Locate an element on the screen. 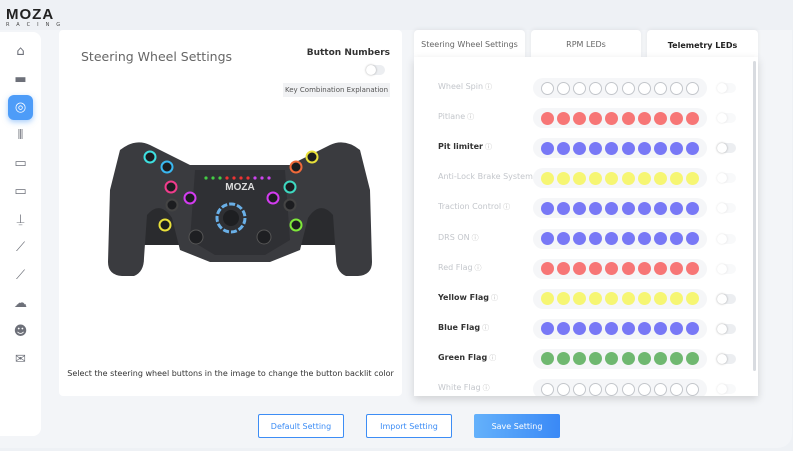 This screenshot has height=451, width=793. sidebar-item-wheelbase: ▬ is located at coordinates (20, 79).